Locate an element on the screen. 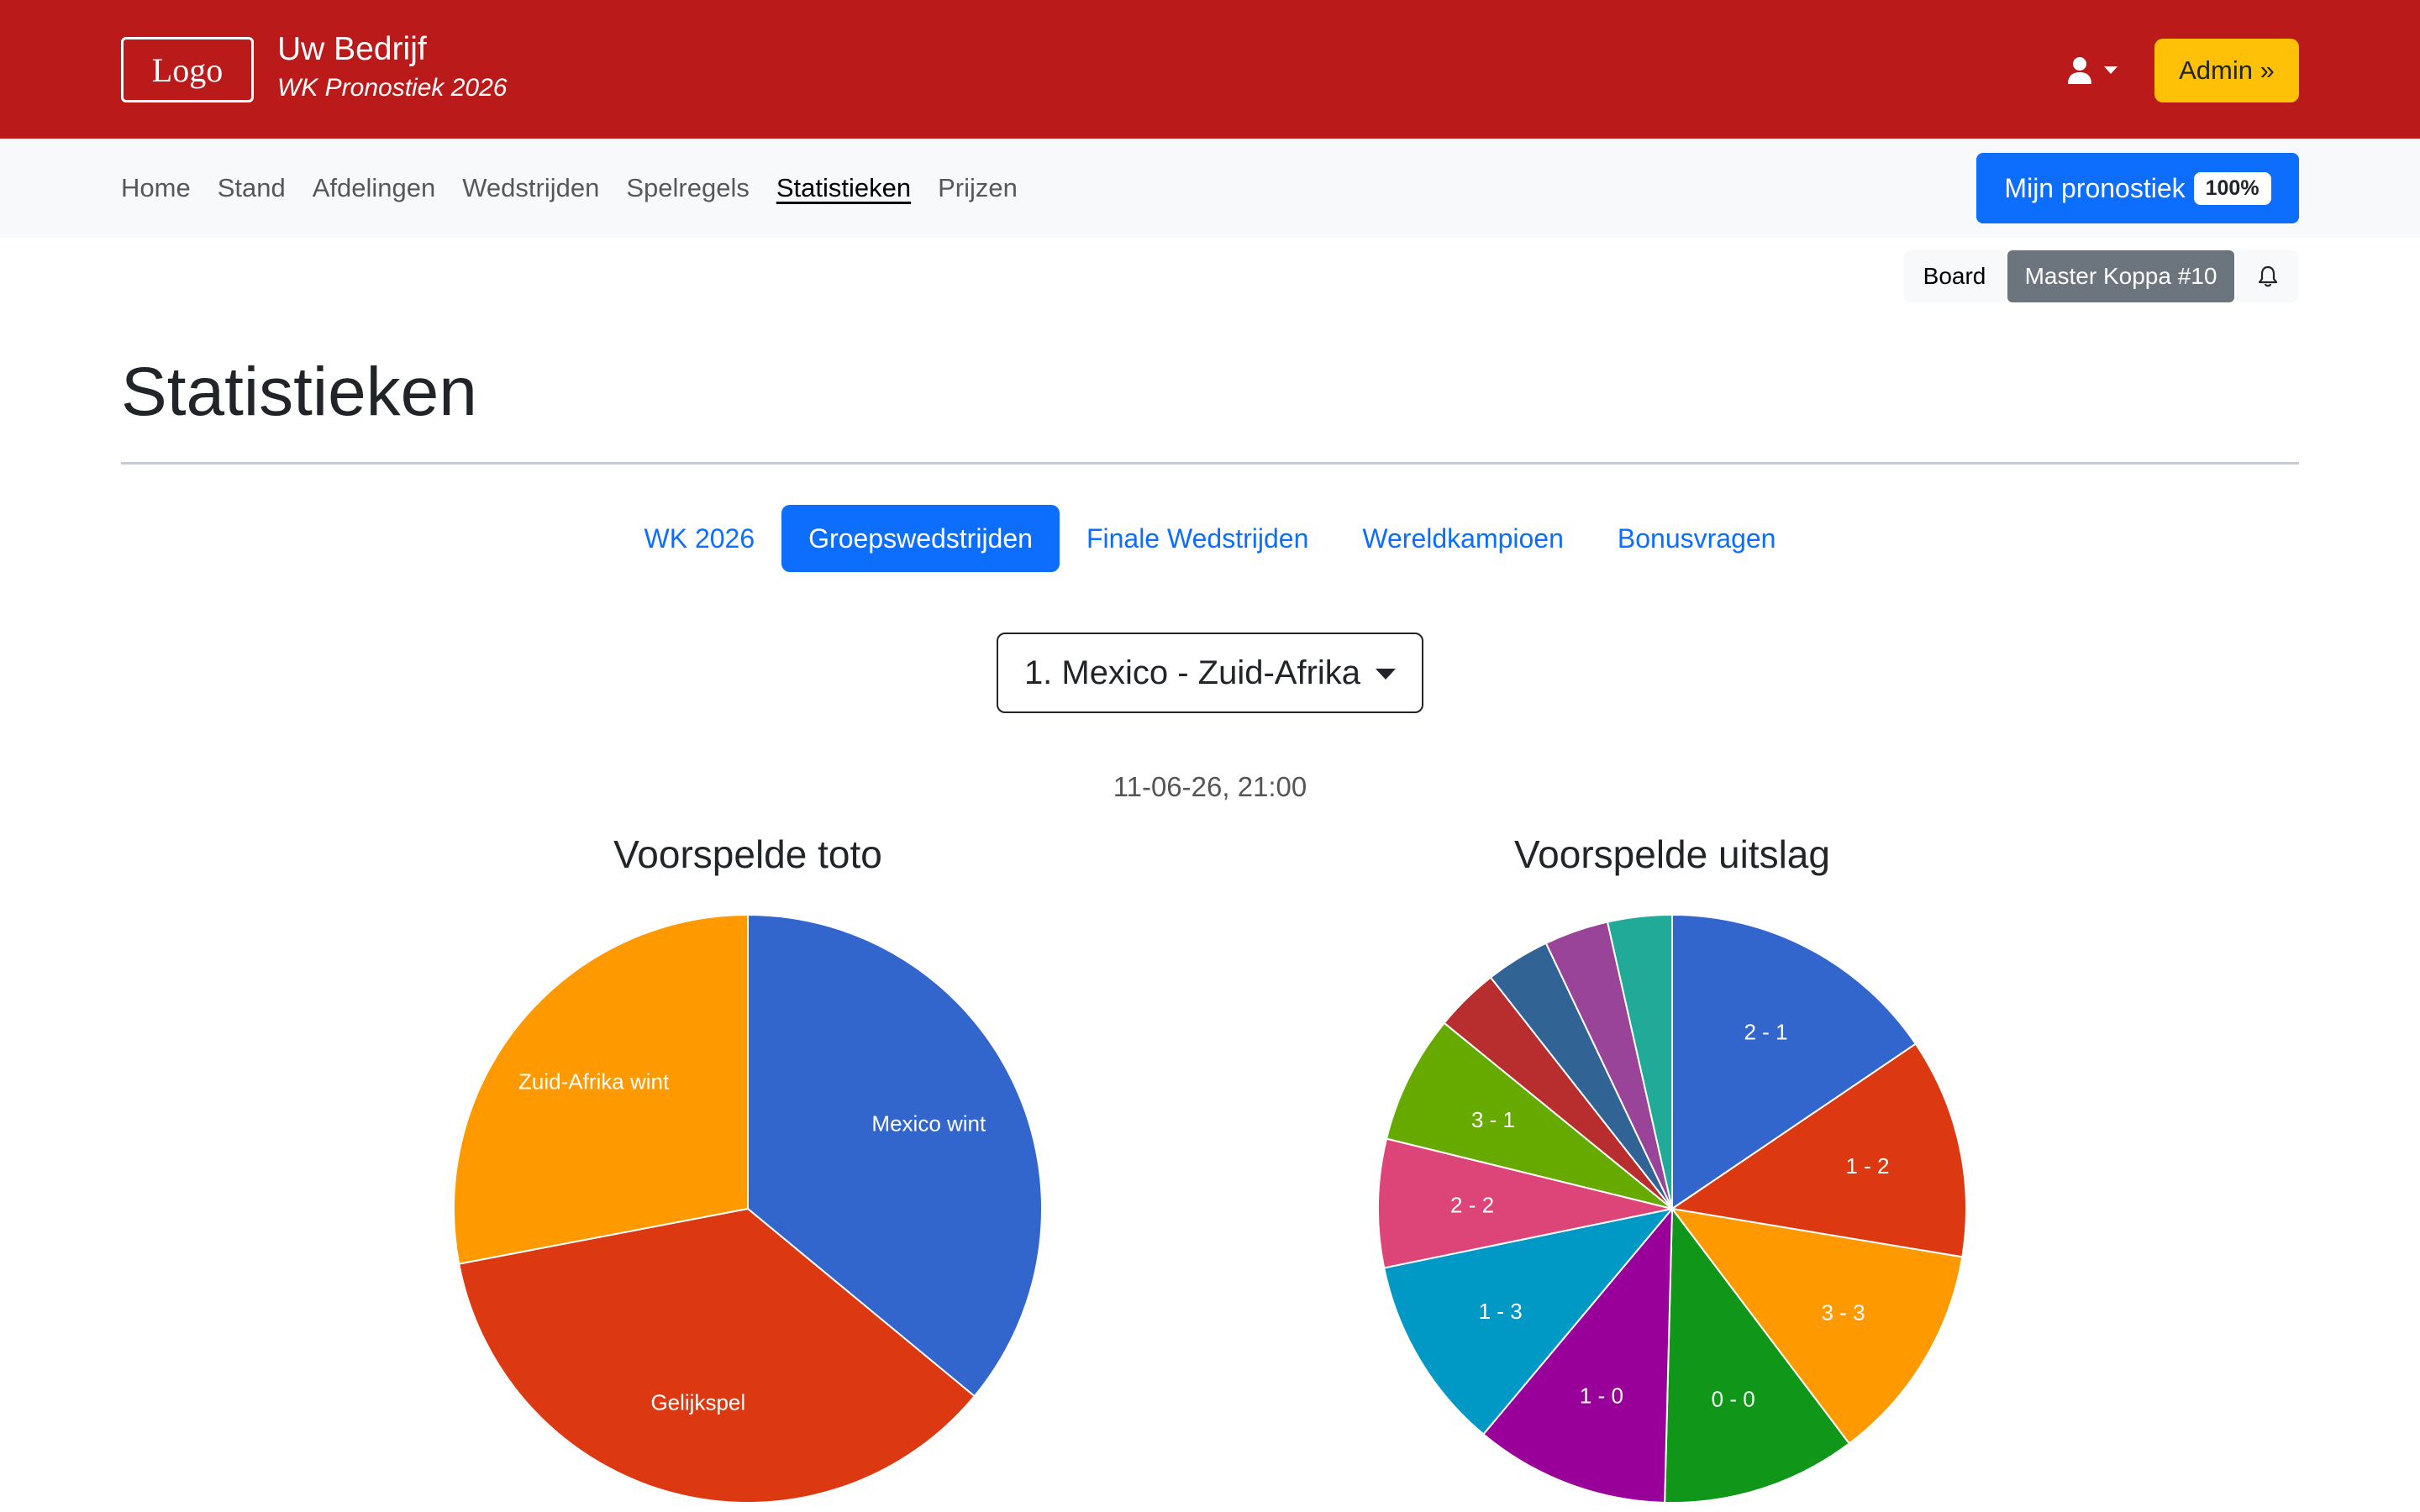  completion-badge: 100% is located at coordinates (2232, 188).